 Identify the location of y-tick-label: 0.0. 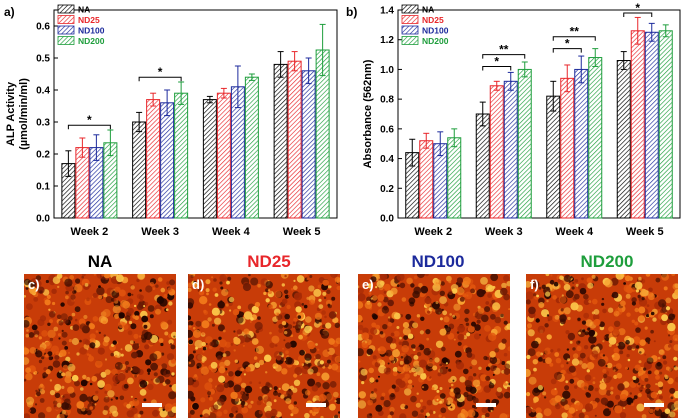
(43, 219).